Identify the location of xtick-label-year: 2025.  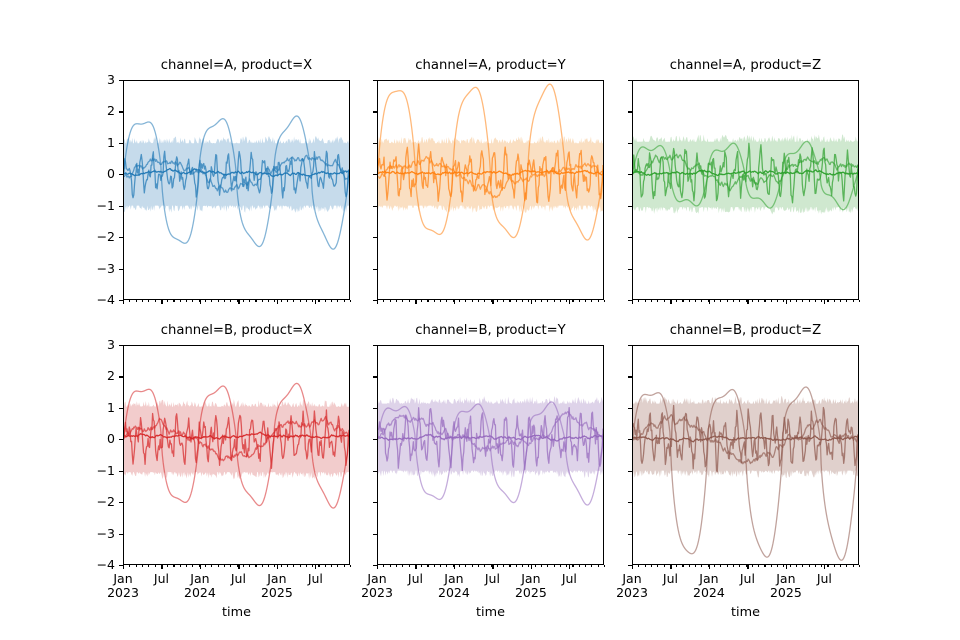
(785, 592).